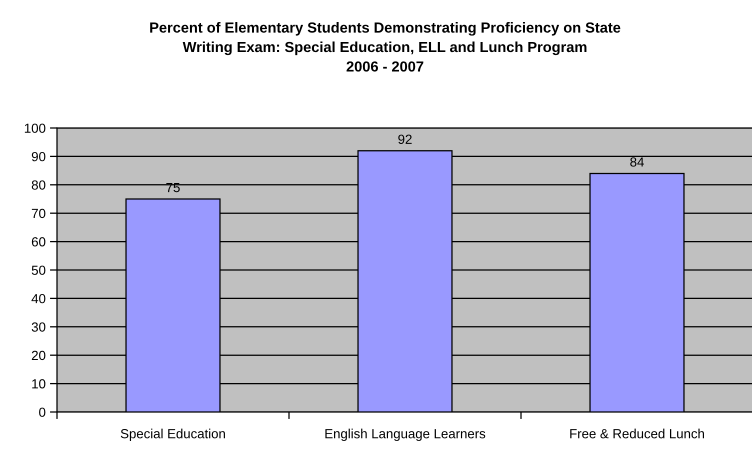 The height and width of the screenshot is (458, 752). What do you see at coordinates (385, 47) in the screenshot?
I see `chart-title: Percent of Elementary Students Demonstrating Proficiency on State Writing Exam: Special Education, ELL and Lunch Program 2006 - 2007` at bounding box center [385, 47].